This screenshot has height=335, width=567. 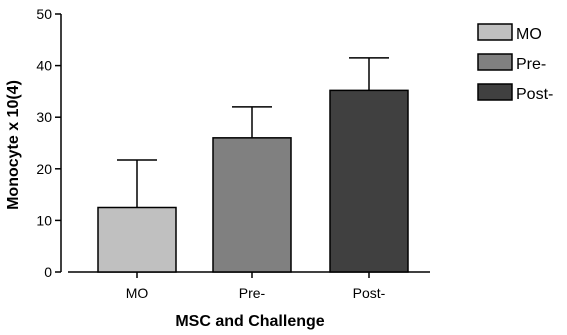 I want to click on y-axis-title: Monocyte x 10(4), so click(x=13, y=145).